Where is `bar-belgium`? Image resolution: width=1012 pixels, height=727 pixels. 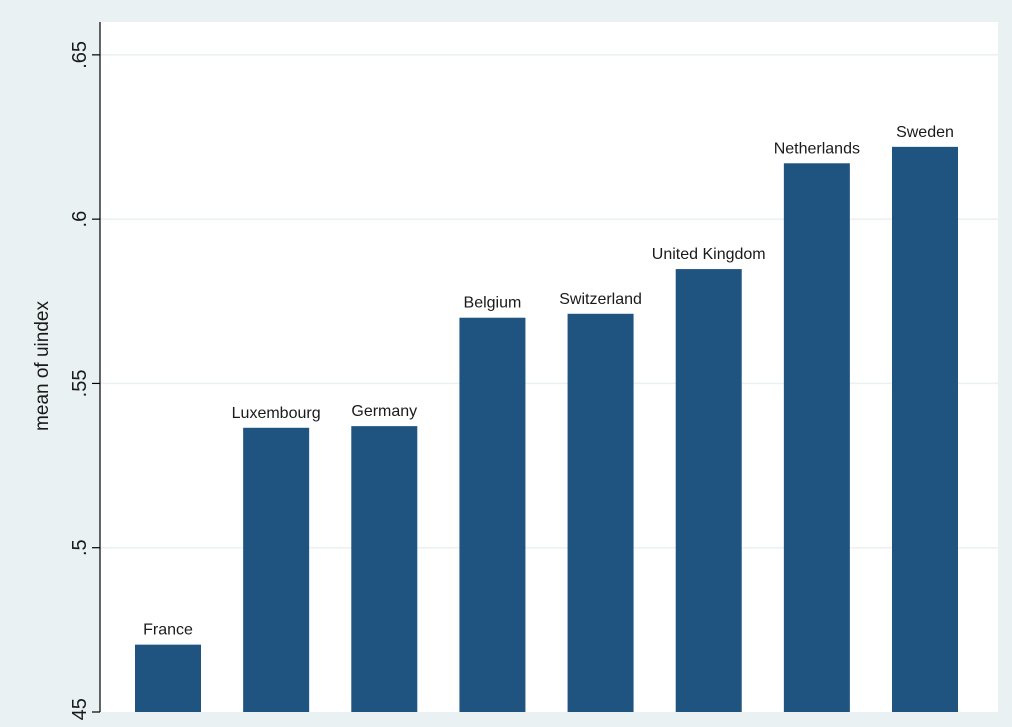
bar-belgium is located at coordinates (492, 514).